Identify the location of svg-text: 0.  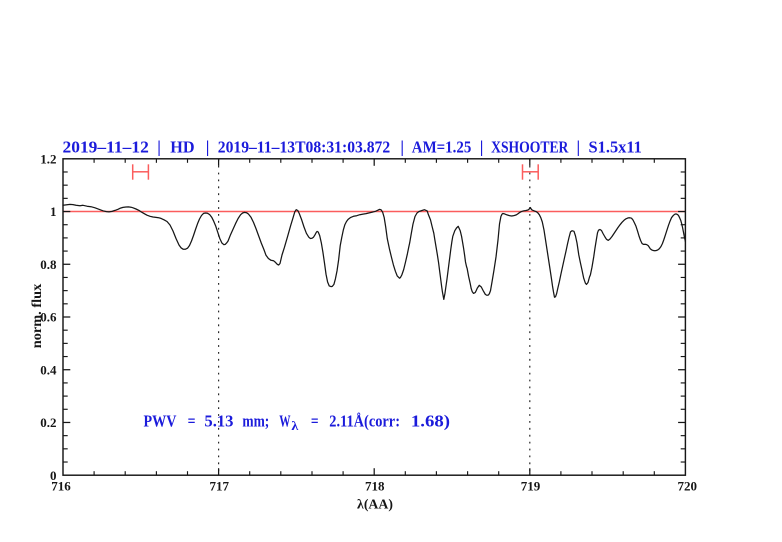
(53, 475).